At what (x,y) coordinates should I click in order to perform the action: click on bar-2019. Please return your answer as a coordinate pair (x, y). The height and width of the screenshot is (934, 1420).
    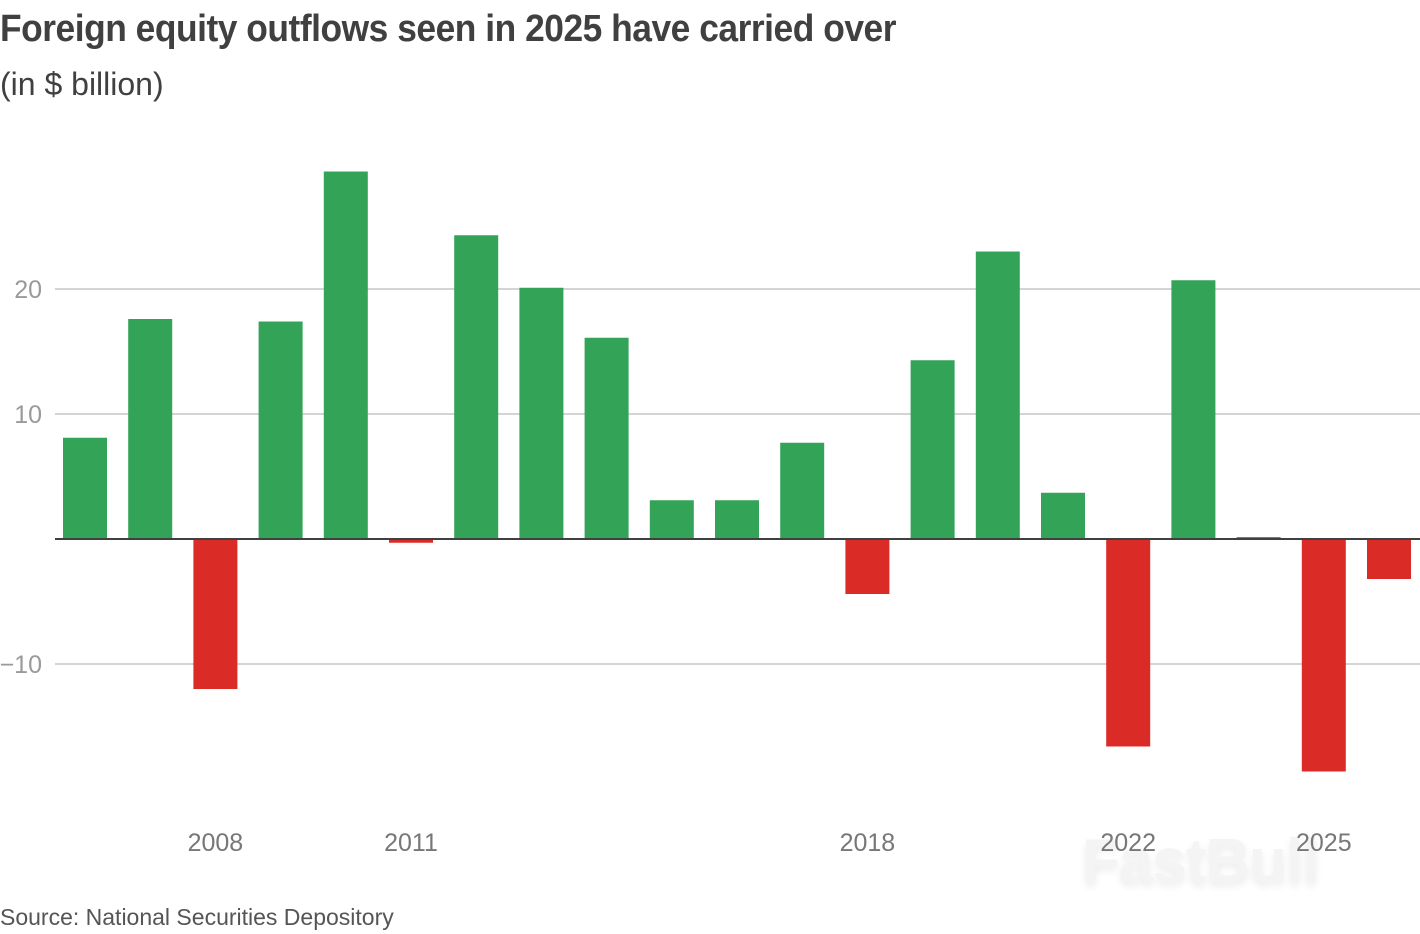
    Looking at the image, I should click on (932, 449).